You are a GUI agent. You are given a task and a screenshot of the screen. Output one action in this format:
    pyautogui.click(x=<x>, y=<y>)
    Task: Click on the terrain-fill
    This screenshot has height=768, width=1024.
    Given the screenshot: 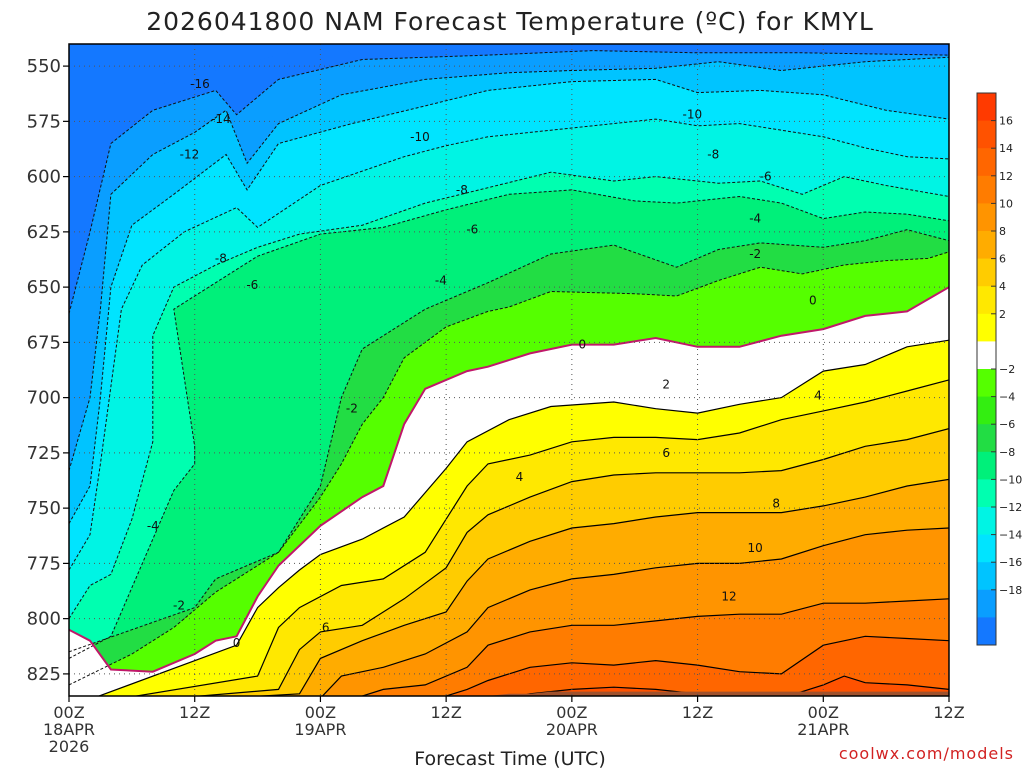 What is the action you would take?
    pyautogui.click(x=509, y=693)
    